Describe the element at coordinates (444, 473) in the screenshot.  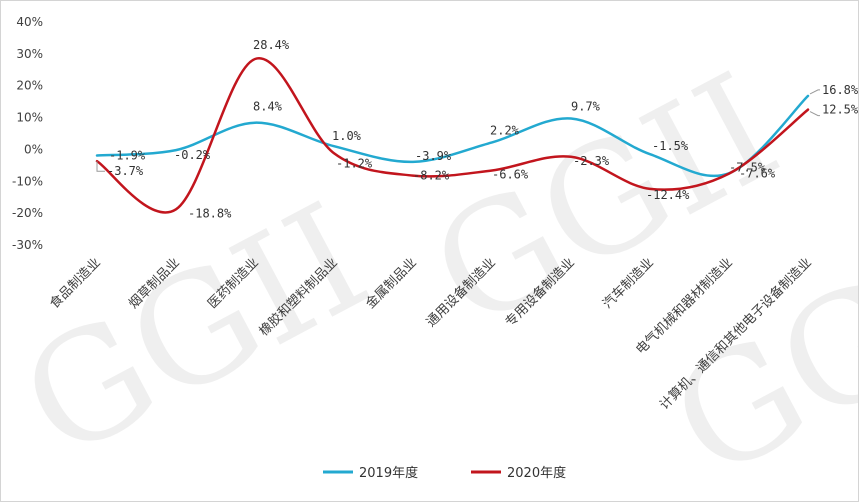
I see `legend: 2019年度 2020年度` at that location.